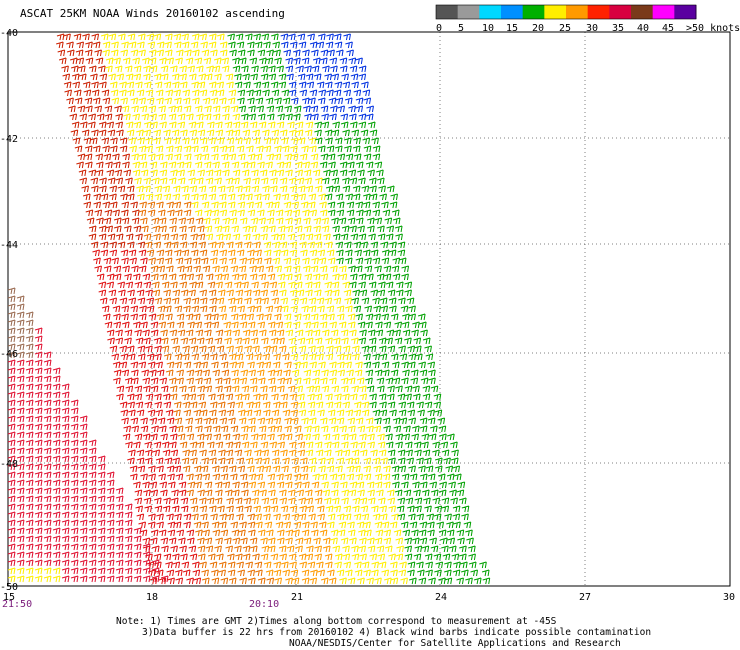 This screenshot has width=740, height=650. I want to click on latitude-tick: -48, so click(9, 464).